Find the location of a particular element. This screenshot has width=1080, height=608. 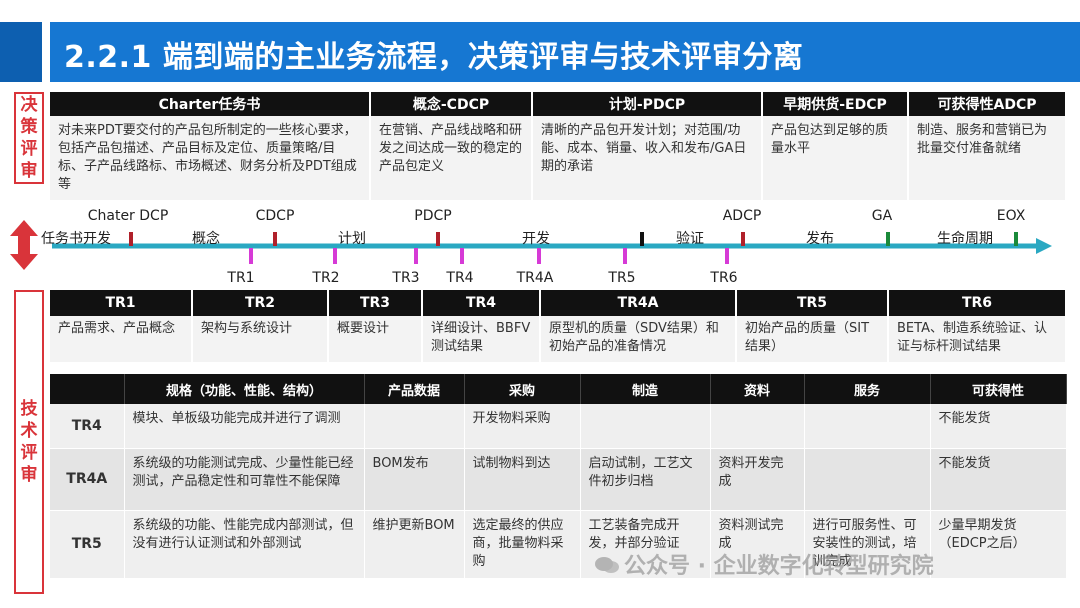

label-cdcp: CDCP is located at coordinates (275, 216).